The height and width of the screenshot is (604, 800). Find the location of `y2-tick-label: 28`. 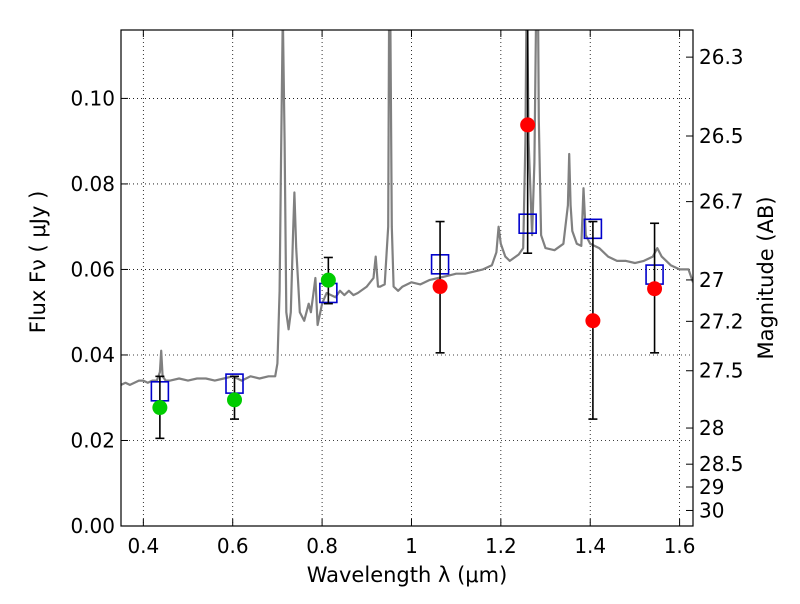

y2-tick-label: 28 is located at coordinates (711, 428).